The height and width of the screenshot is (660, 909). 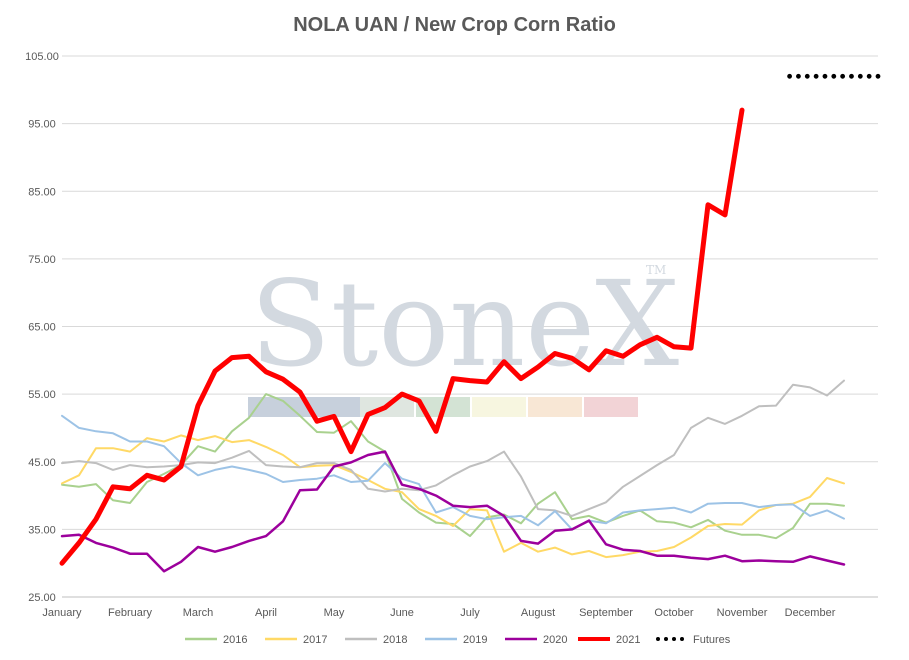 I want to click on watermark-text: StoneX, so click(x=464, y=324).